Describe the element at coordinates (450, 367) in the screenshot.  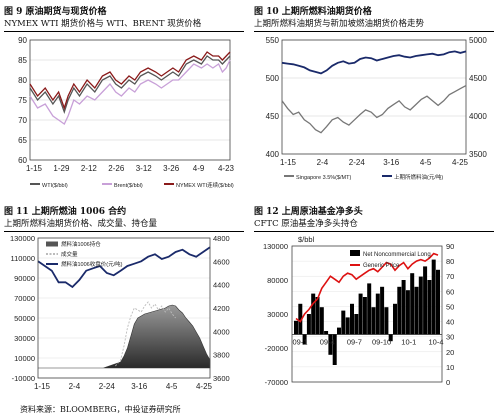
I see `y-tick-label-right: 10` at that location.